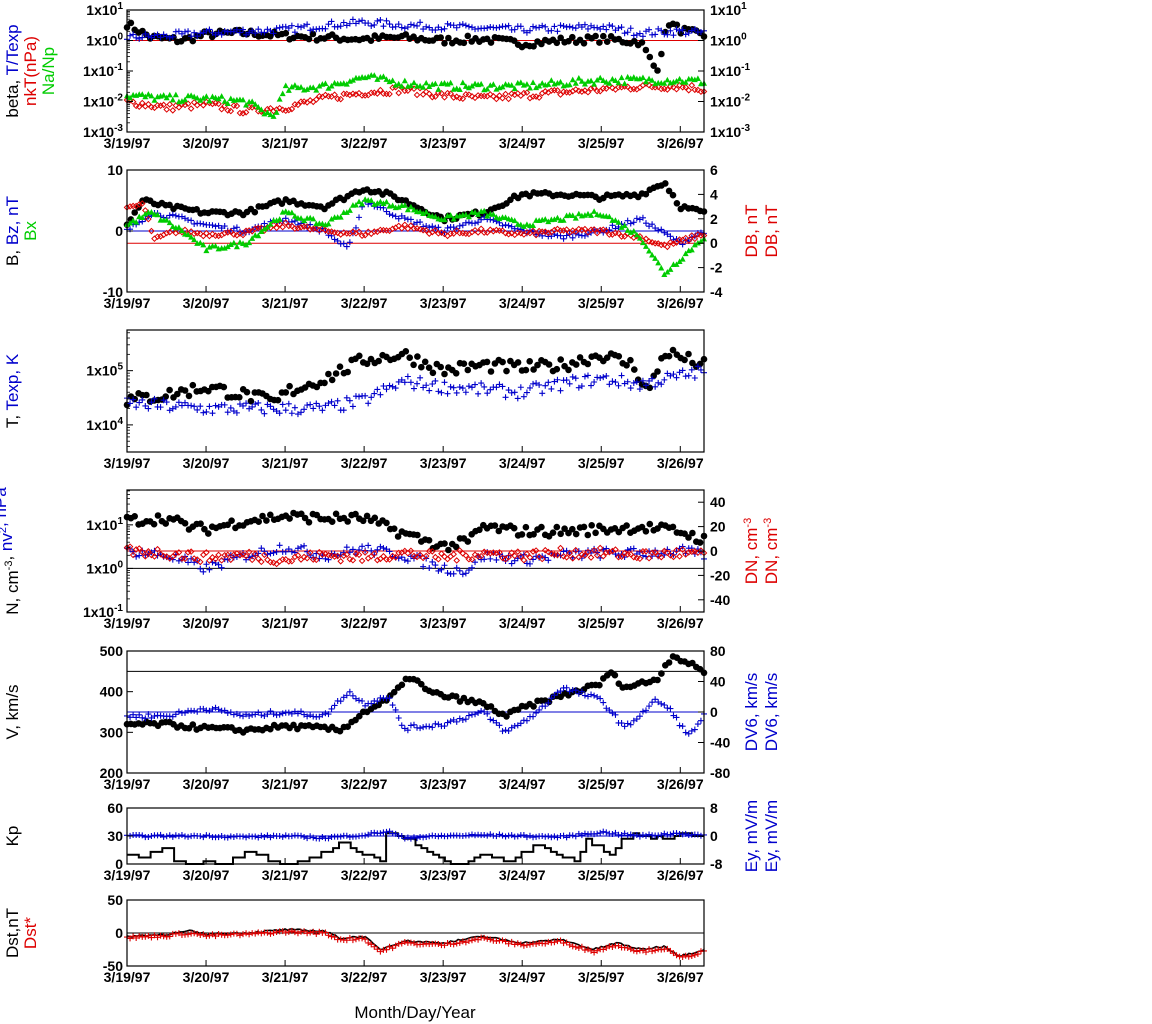 Image resolution: width=1152 pixels, height=1024 pixels. What do you see at coordinates (127, 143) in the screenshot?
I see `xtick-label-beta-0: 3/19/97` at bounding box center [127, 143].